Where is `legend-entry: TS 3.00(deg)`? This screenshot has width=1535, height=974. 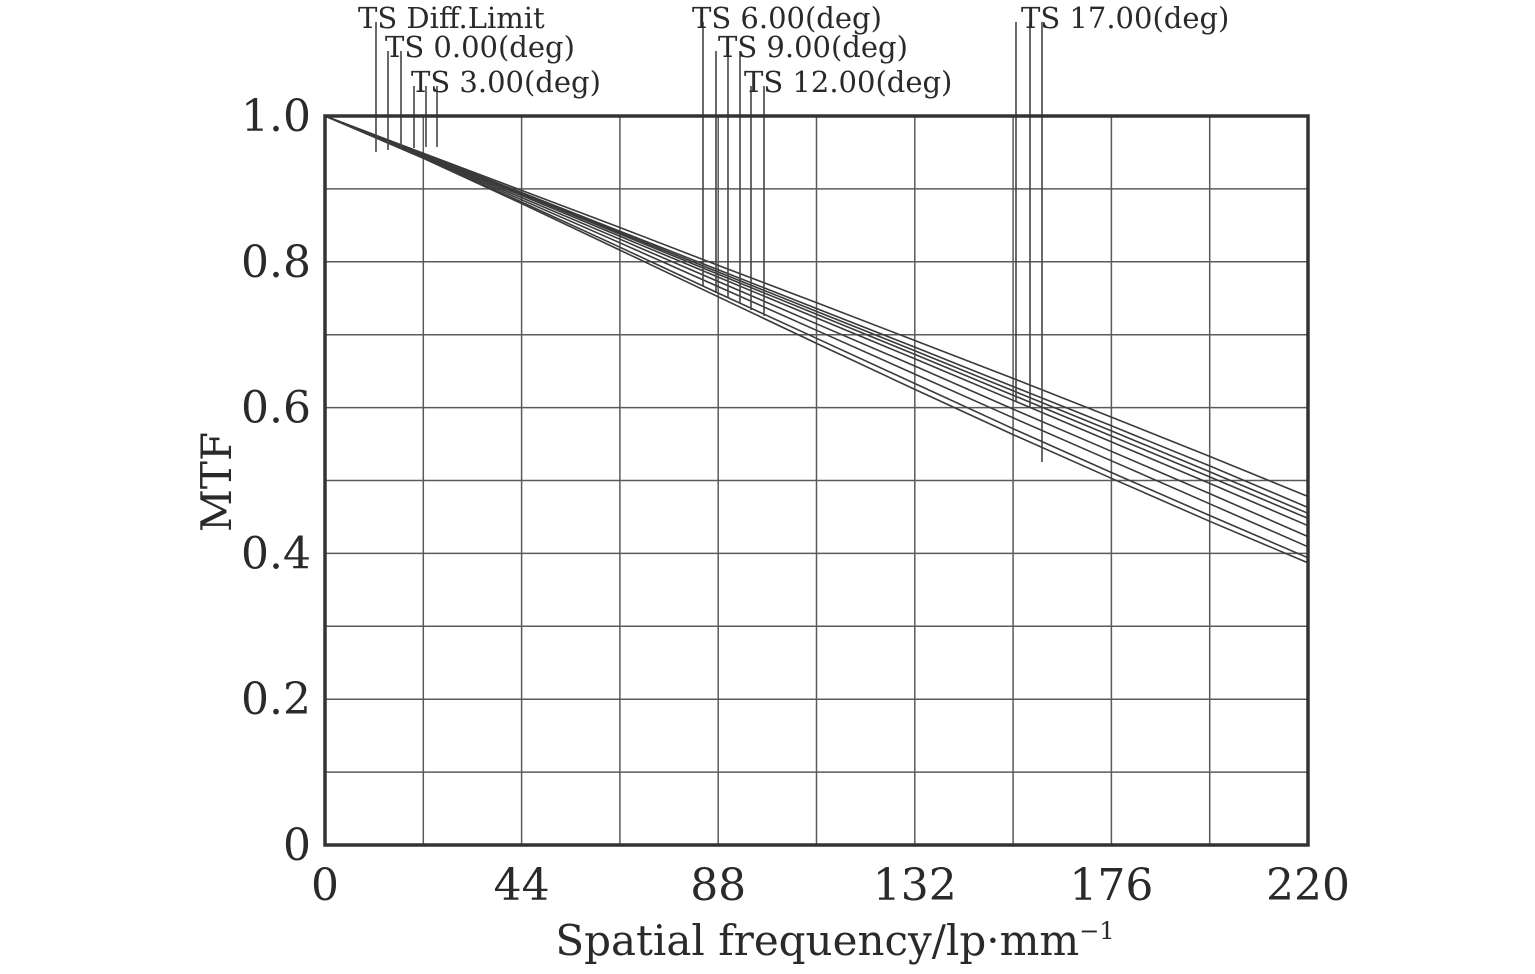 legend-entry: TS 3.00(deg) is located at coordinates (506, 82).